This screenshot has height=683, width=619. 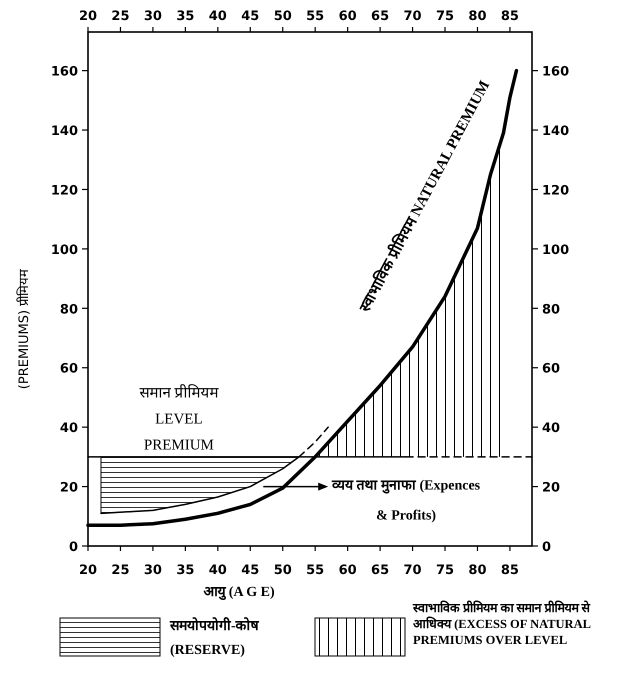 I want to click on x-tick-label: 45, so click(x=250, y=16).